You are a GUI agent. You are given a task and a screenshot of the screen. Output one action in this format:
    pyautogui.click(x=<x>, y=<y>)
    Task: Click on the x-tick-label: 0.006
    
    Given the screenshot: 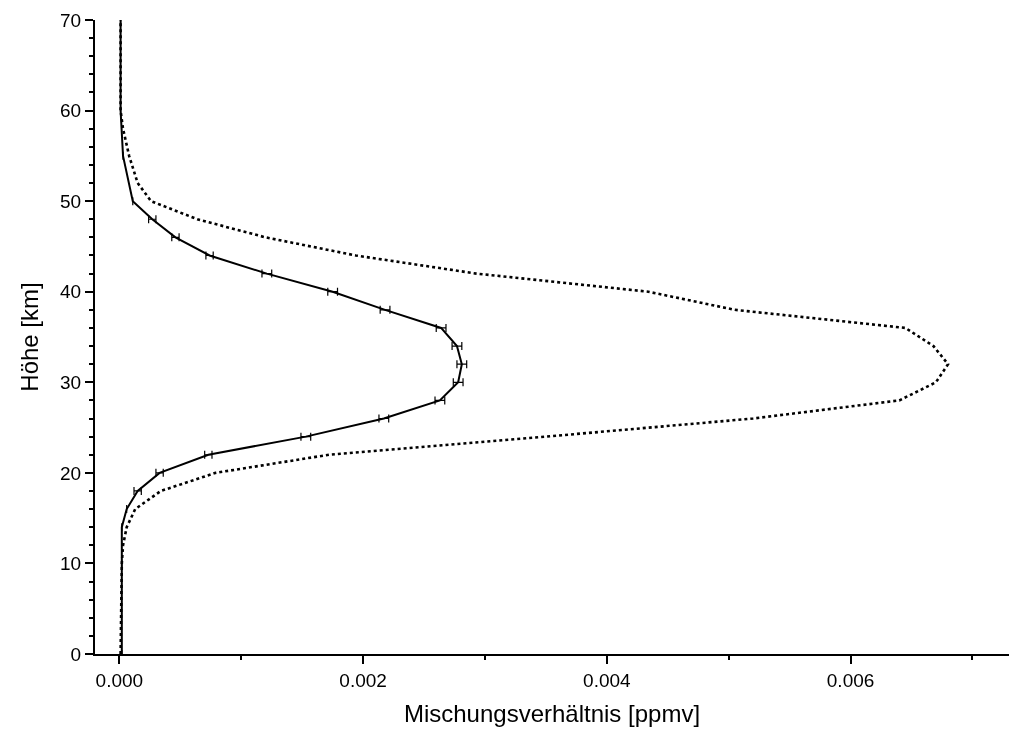 What is the action you would take?
    pyautogui.click(x=850, y=680)
    